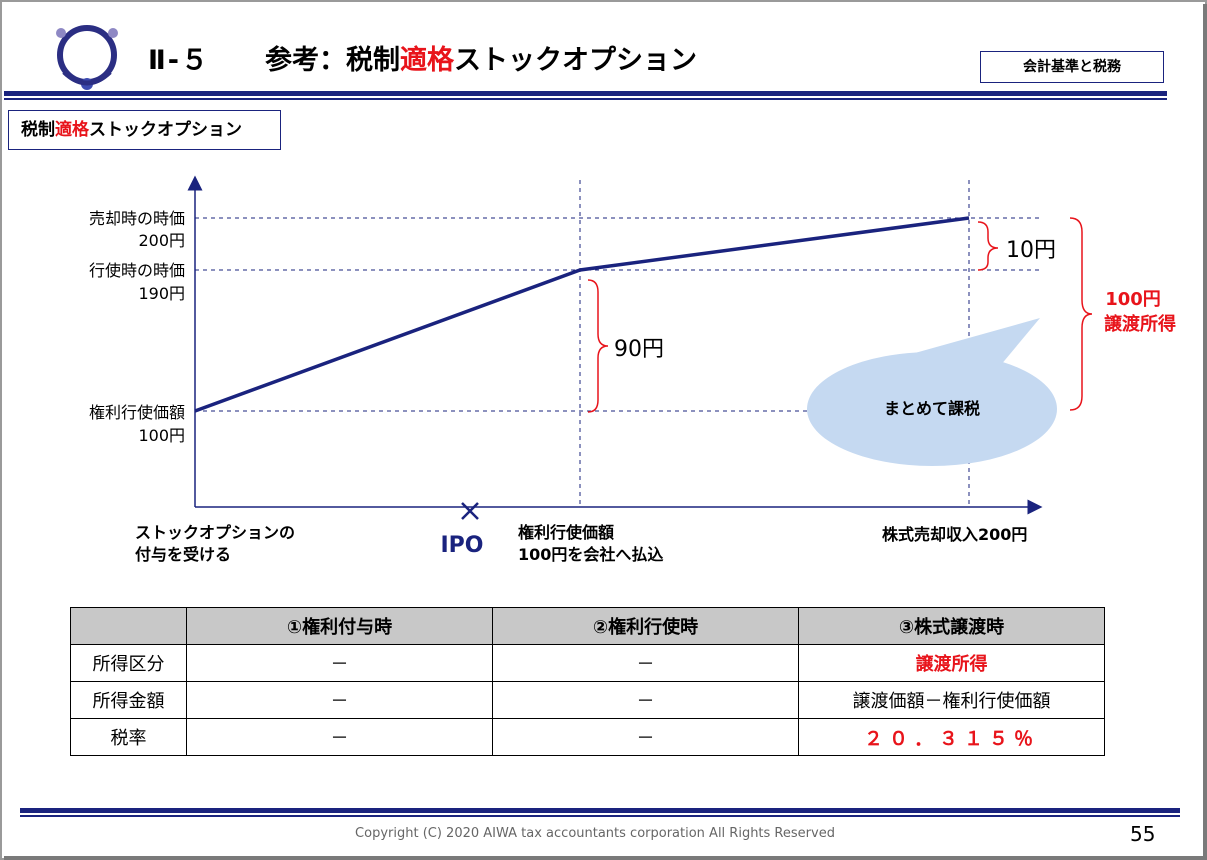  Describe the element at coordinates (470, 511) in the screenshot. I see `ipo-cross-icon` at that location.